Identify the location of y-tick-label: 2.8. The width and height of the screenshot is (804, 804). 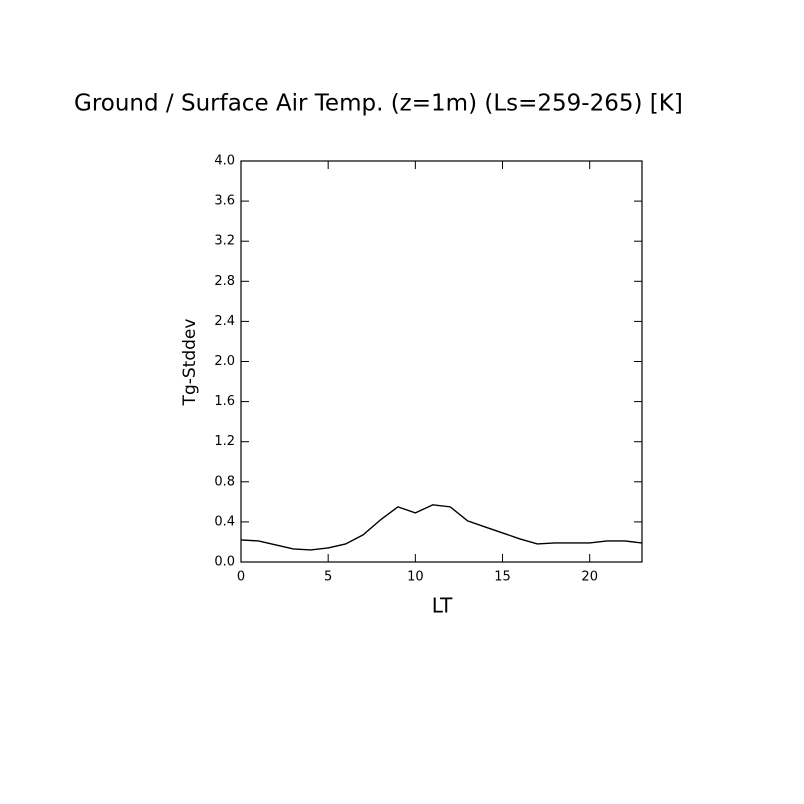
(224, 281).